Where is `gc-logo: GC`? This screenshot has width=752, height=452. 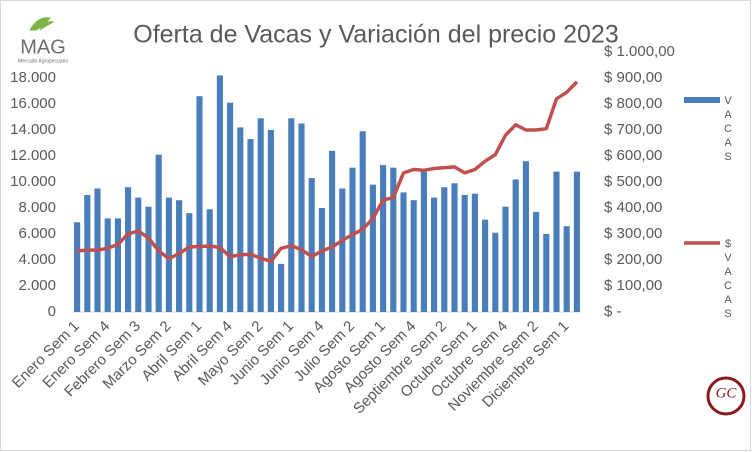 gc-logo: GC is located at coordinates (727, 393).